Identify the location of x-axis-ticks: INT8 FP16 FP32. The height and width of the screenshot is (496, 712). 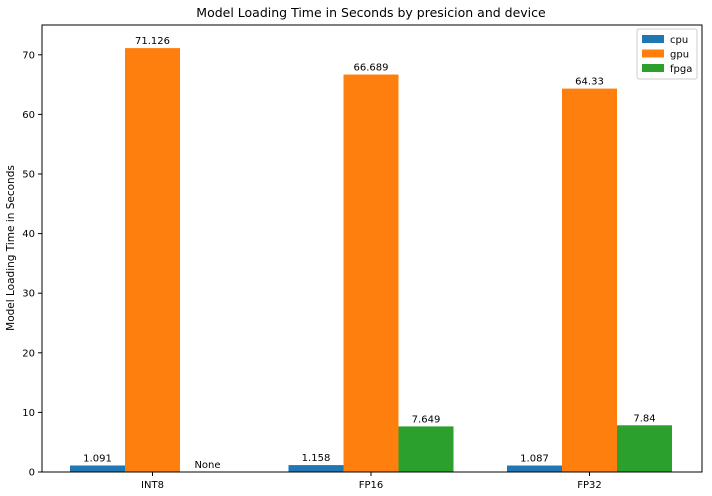
(371, 481).